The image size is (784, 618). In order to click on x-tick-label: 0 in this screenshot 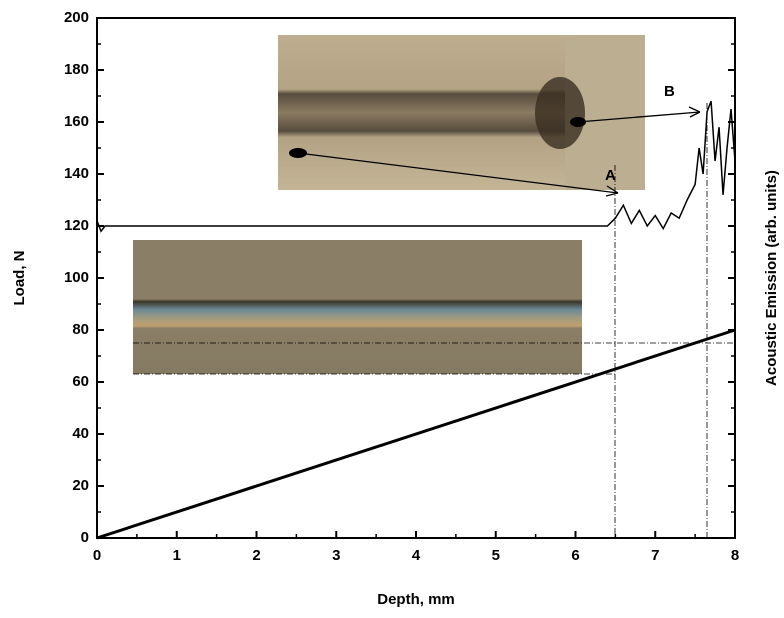, I will do `click(97, 555)`.